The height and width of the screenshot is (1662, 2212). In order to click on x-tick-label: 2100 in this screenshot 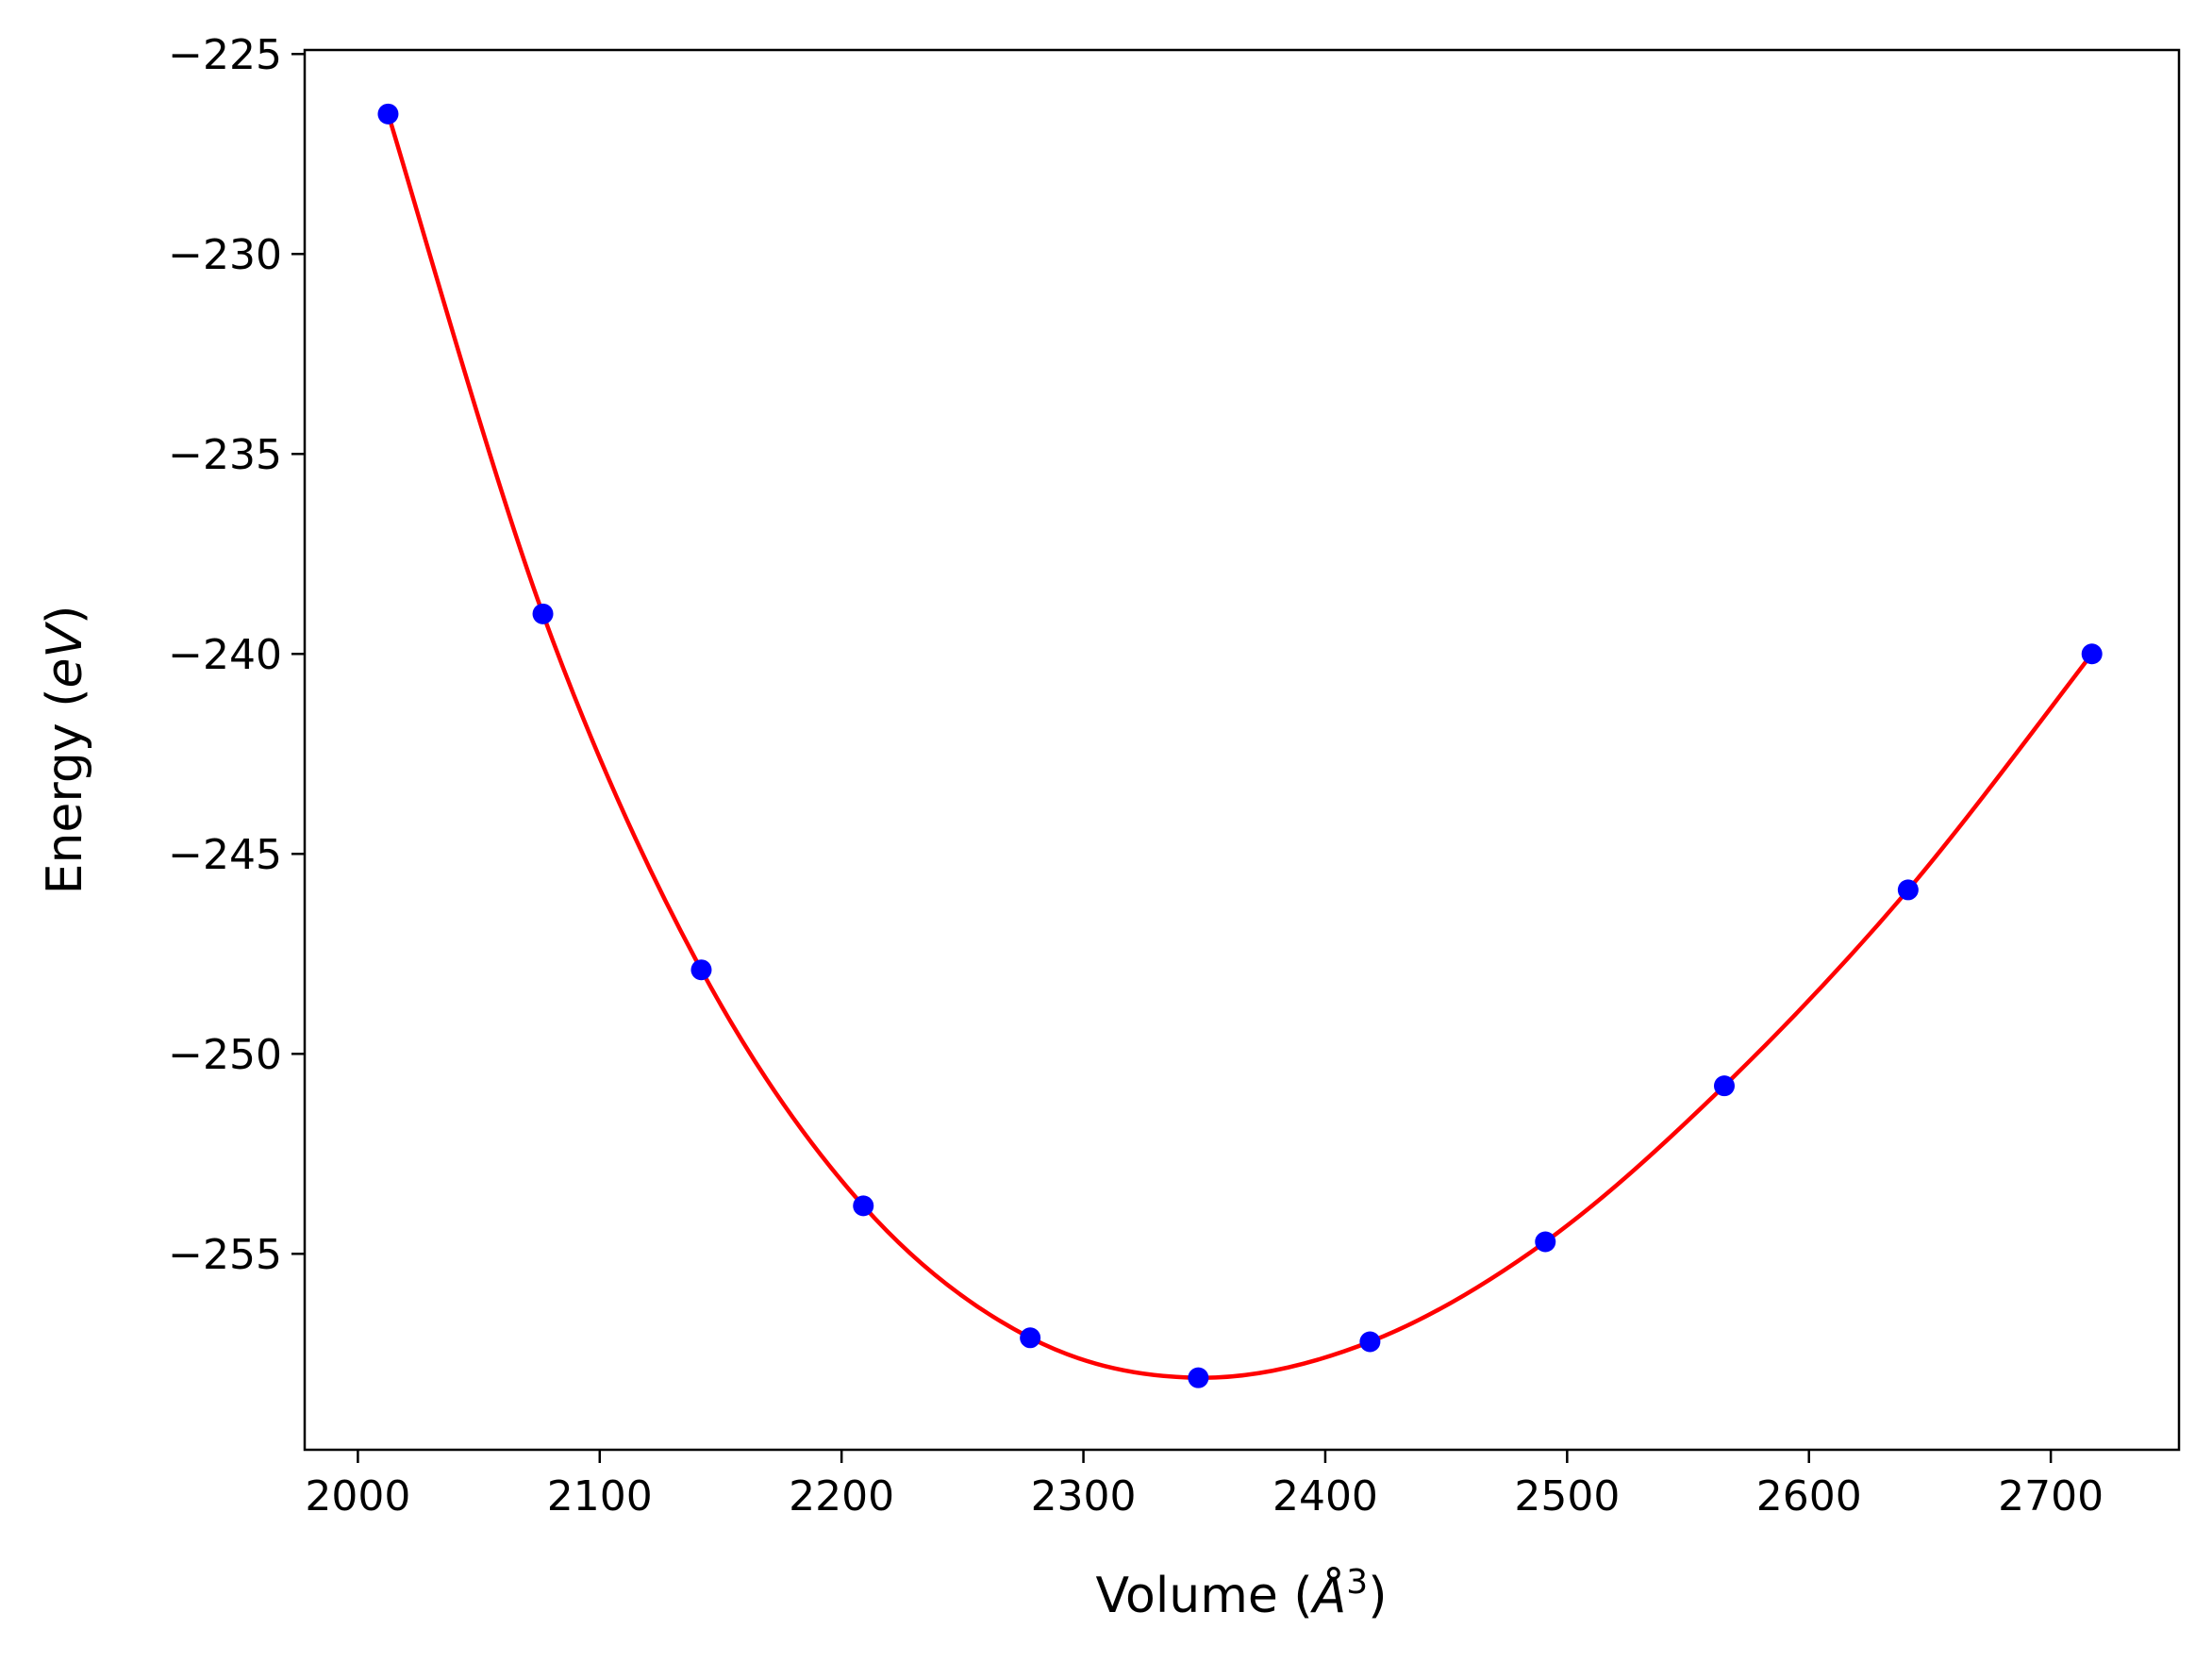, I will do `click(600, 1496)`.